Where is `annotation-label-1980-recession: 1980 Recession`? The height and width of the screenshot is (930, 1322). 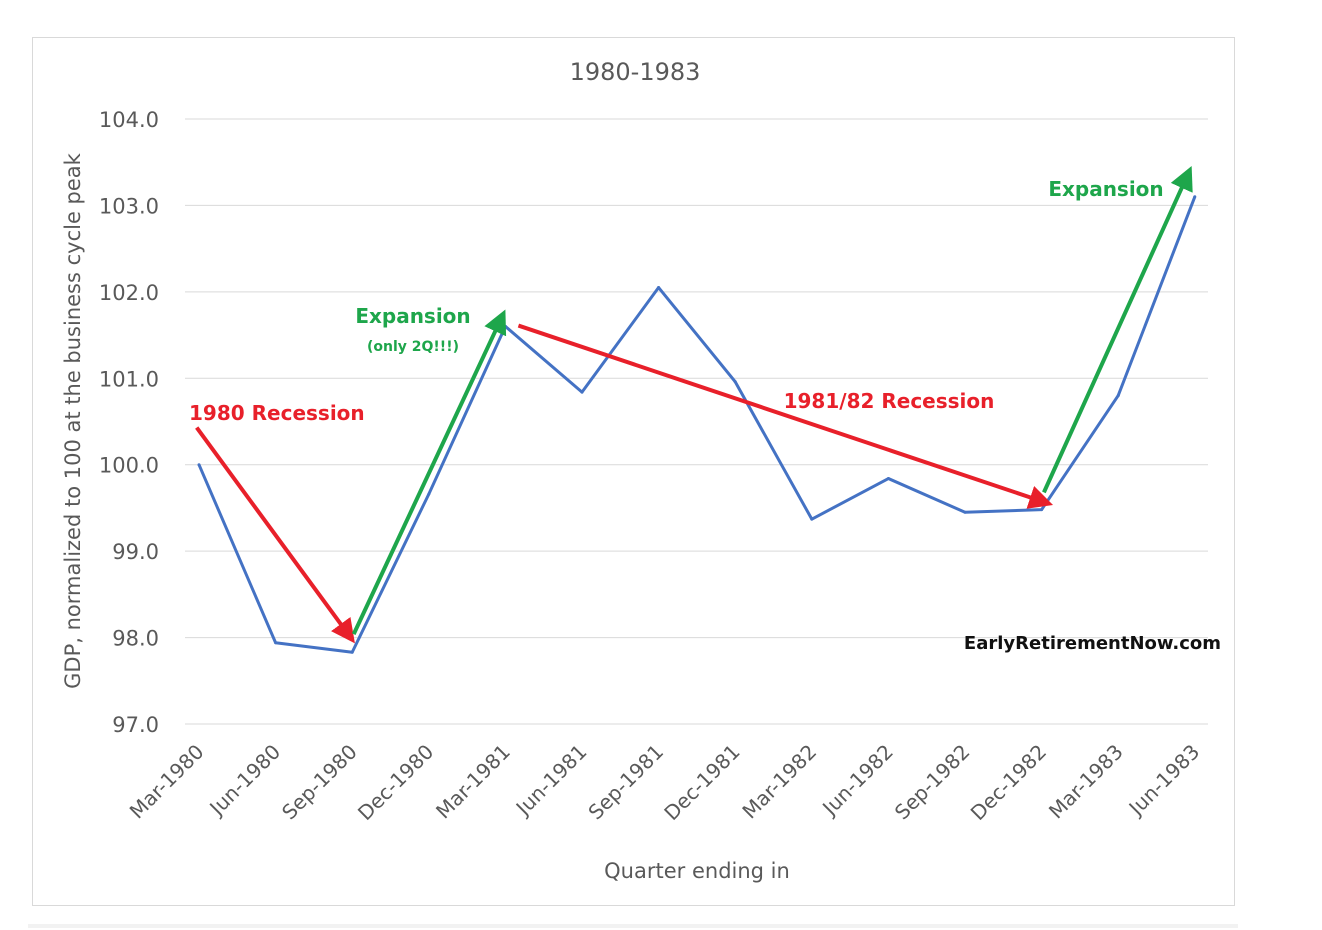 annotation-label-1980-recession: 1980 Recession is located at coordinates (277, 413).